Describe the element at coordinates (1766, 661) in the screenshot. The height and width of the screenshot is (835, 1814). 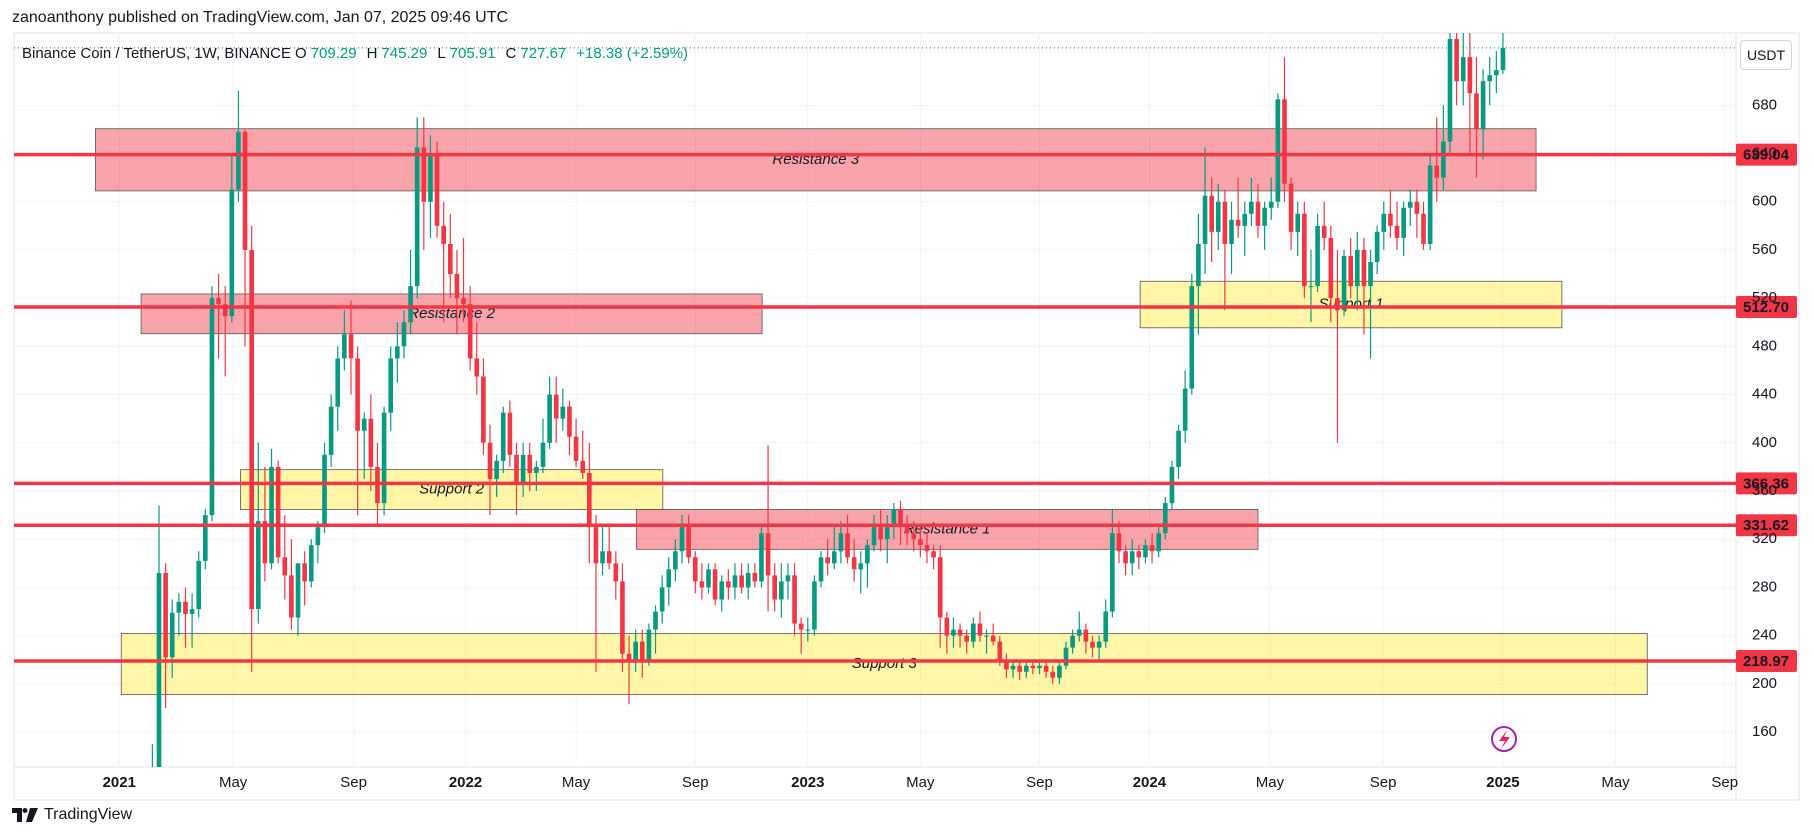
I see `level-price-label: 218.97` at that location.